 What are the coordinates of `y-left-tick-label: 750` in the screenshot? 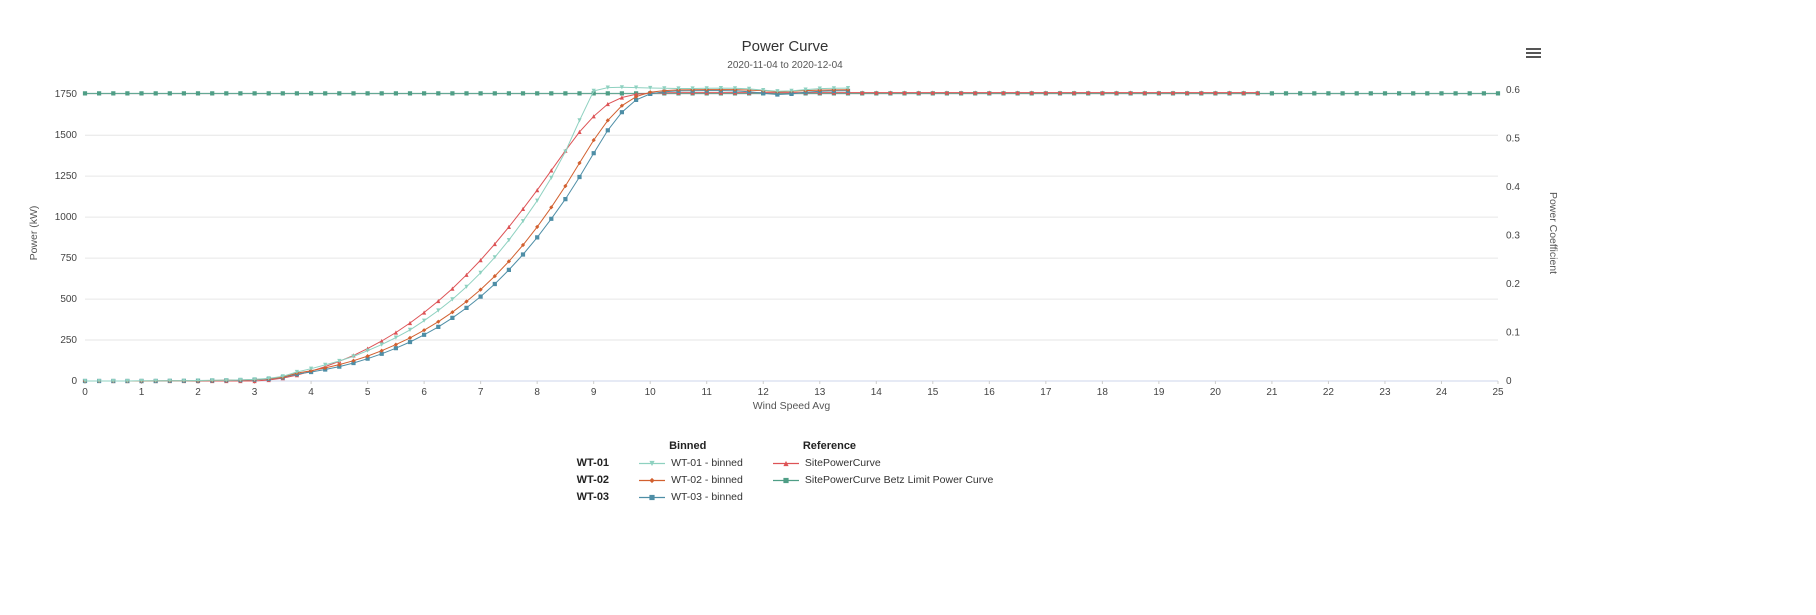 It's located at (68, 258).